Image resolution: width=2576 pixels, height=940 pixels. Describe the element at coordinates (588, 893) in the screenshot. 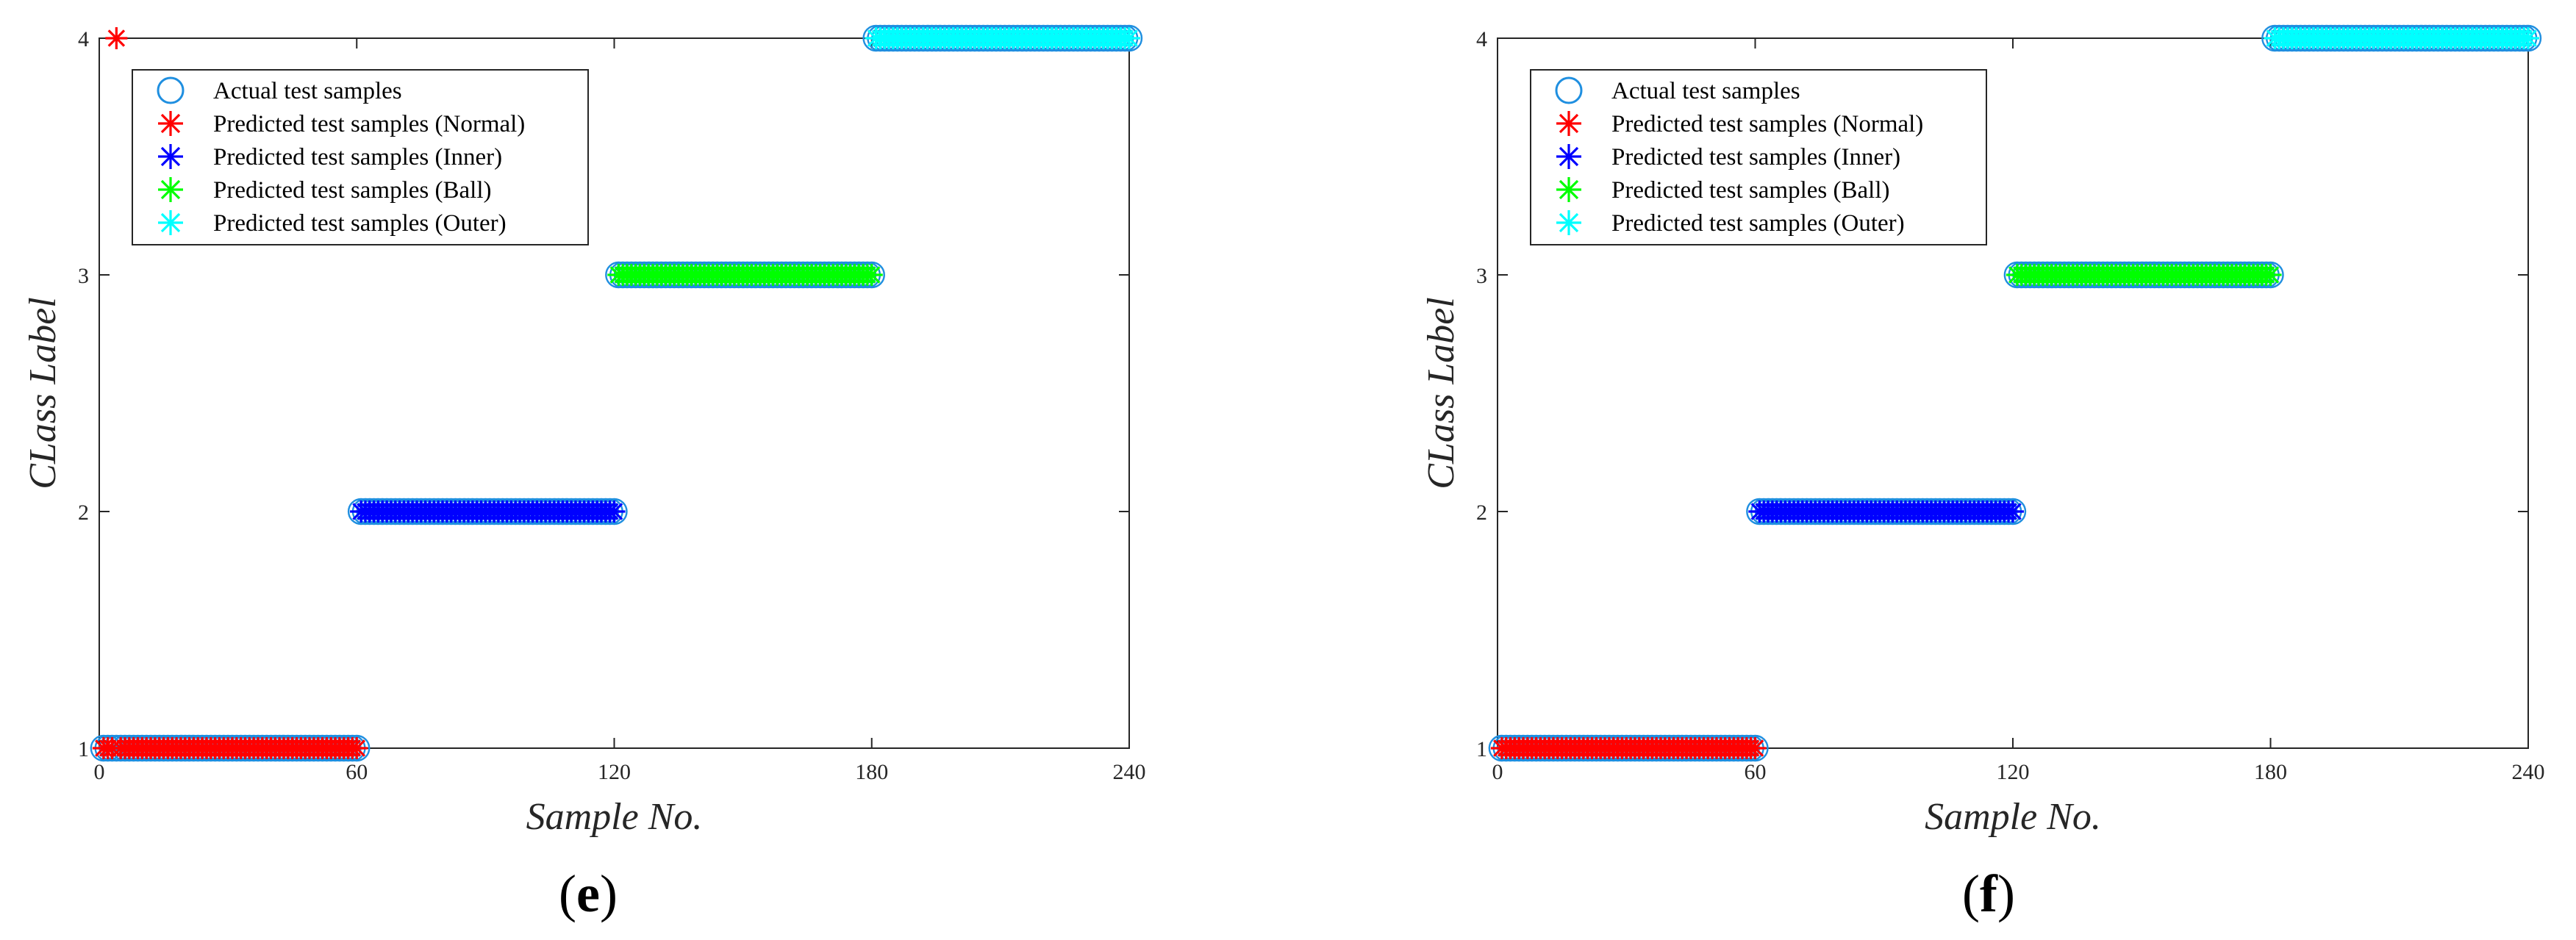

I see `panel-label: (e)` at that location.